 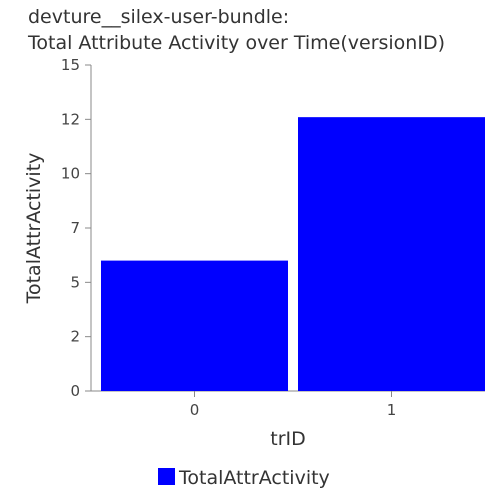 What do you see at coordinates (288, 439) in the screenshot?
I see `x-axis-title: trID` at bounding box center [288, 439].